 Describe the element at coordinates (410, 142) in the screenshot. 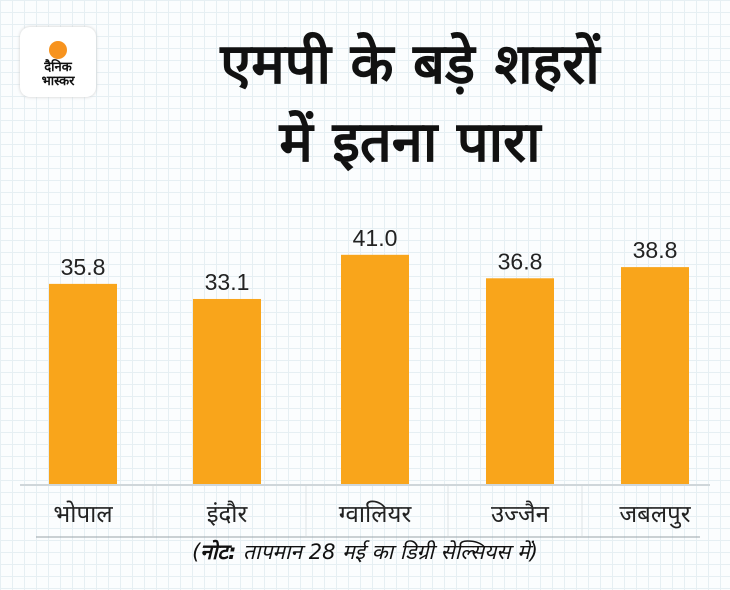

I see `chart-title-line2: में इतना पारा` at that location.